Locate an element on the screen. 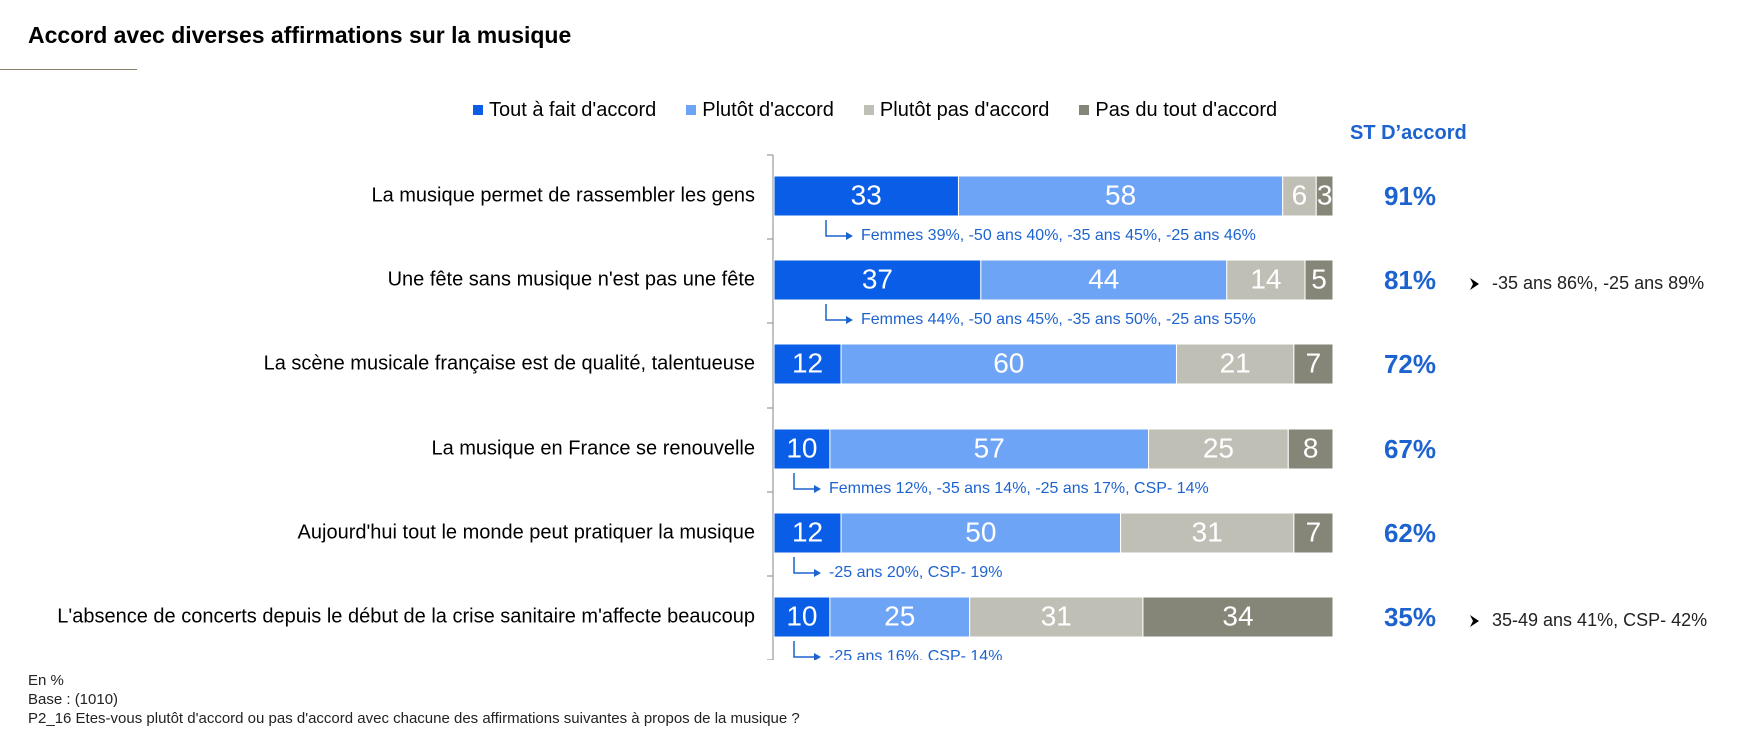  legend-item-plutot: Plutôt d'accord is located at coordinates (760, 110).